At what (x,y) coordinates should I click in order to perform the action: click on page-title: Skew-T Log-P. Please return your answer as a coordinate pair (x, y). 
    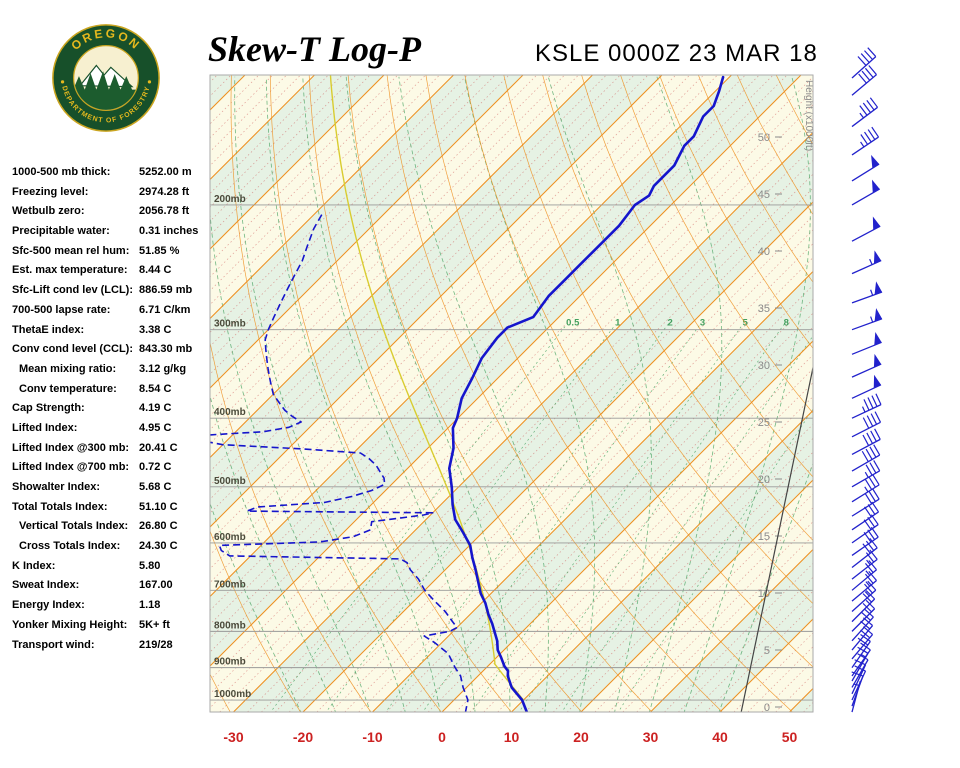
    Looking at the image, I should click on (314, 49).